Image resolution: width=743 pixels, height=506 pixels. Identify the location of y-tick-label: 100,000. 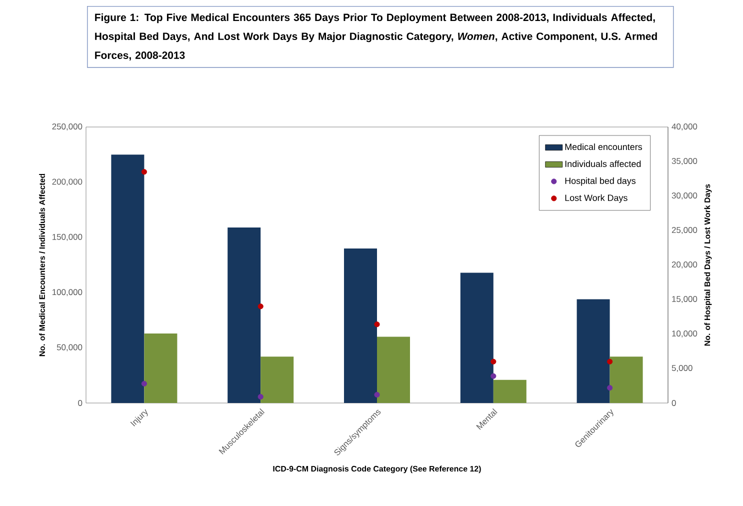
(67, 292).